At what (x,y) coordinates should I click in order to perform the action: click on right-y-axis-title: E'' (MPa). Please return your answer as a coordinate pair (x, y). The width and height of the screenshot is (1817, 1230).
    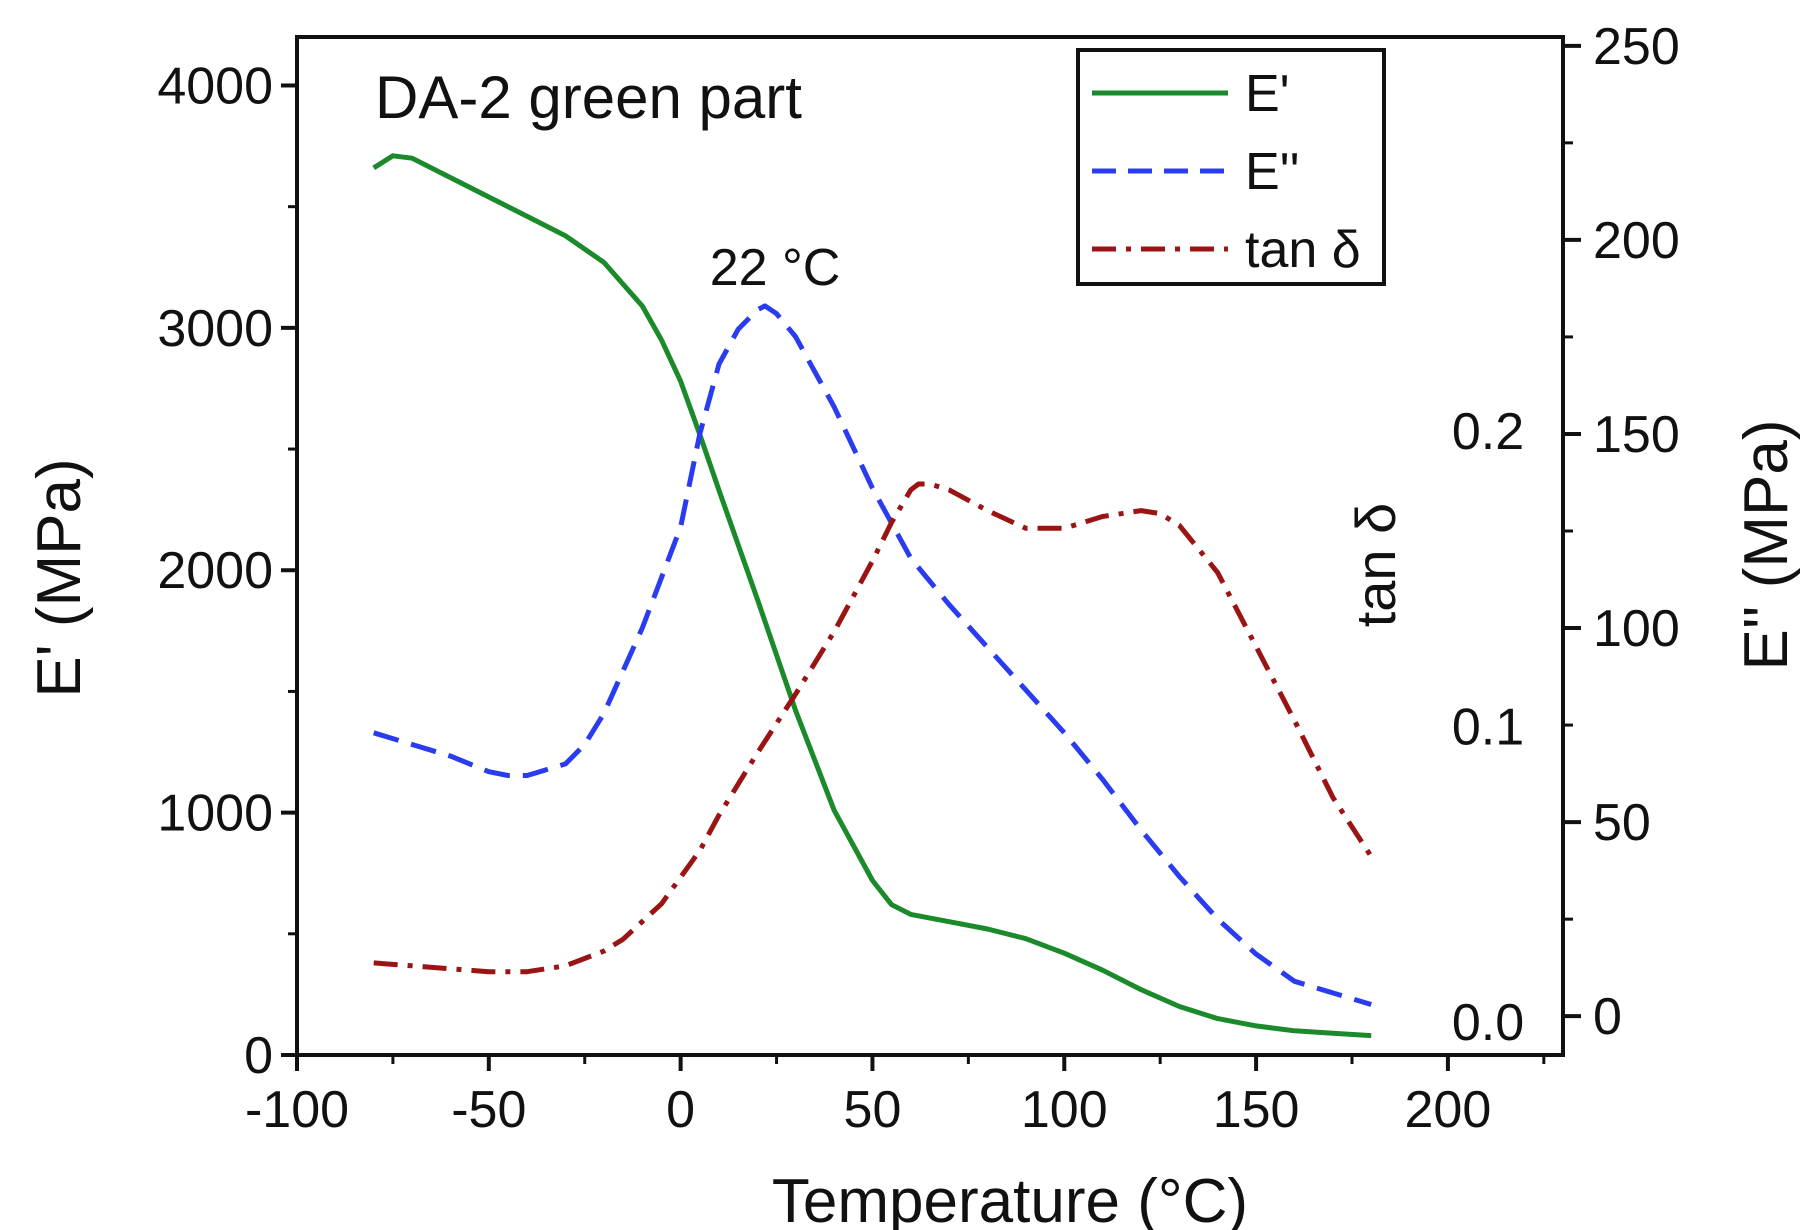
    Looking at the image, I should click on (1766, 544).